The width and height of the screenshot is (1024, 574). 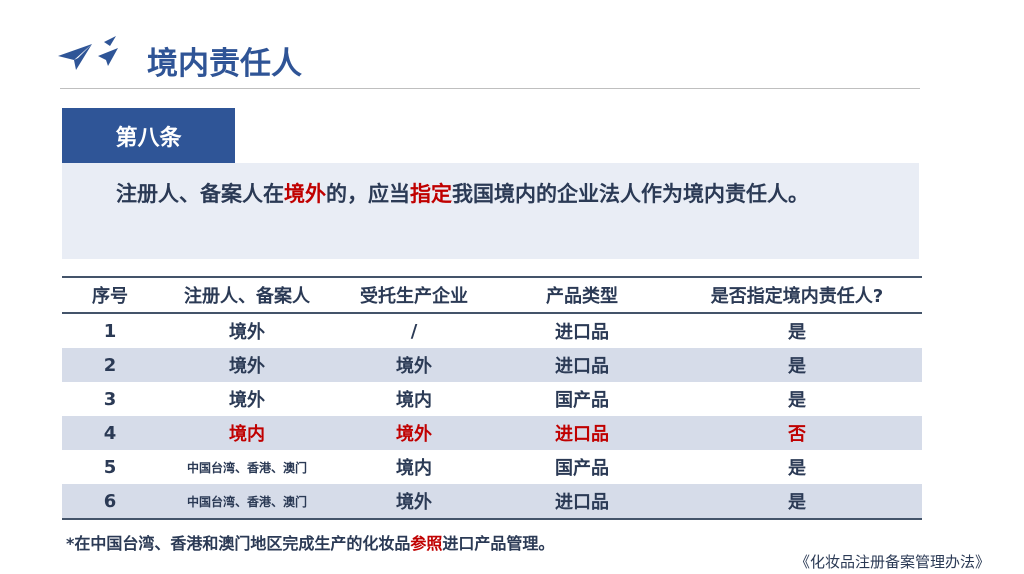 What do you see at coordinates (110, 399) in the screenshot?
I see `table-cell: 3` at bounding box center [110, 399].